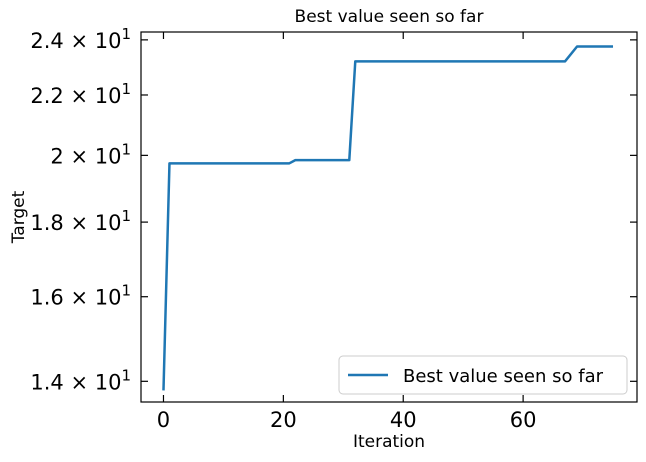 The image size is (646, 462). I want to click on legend: Best value seen so far, so click(483, 375).